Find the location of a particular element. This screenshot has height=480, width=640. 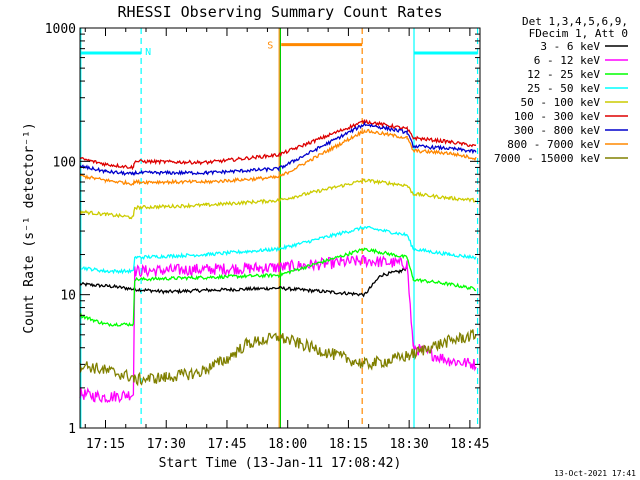

marker-label-0: N is located at coordinates (148, 52).